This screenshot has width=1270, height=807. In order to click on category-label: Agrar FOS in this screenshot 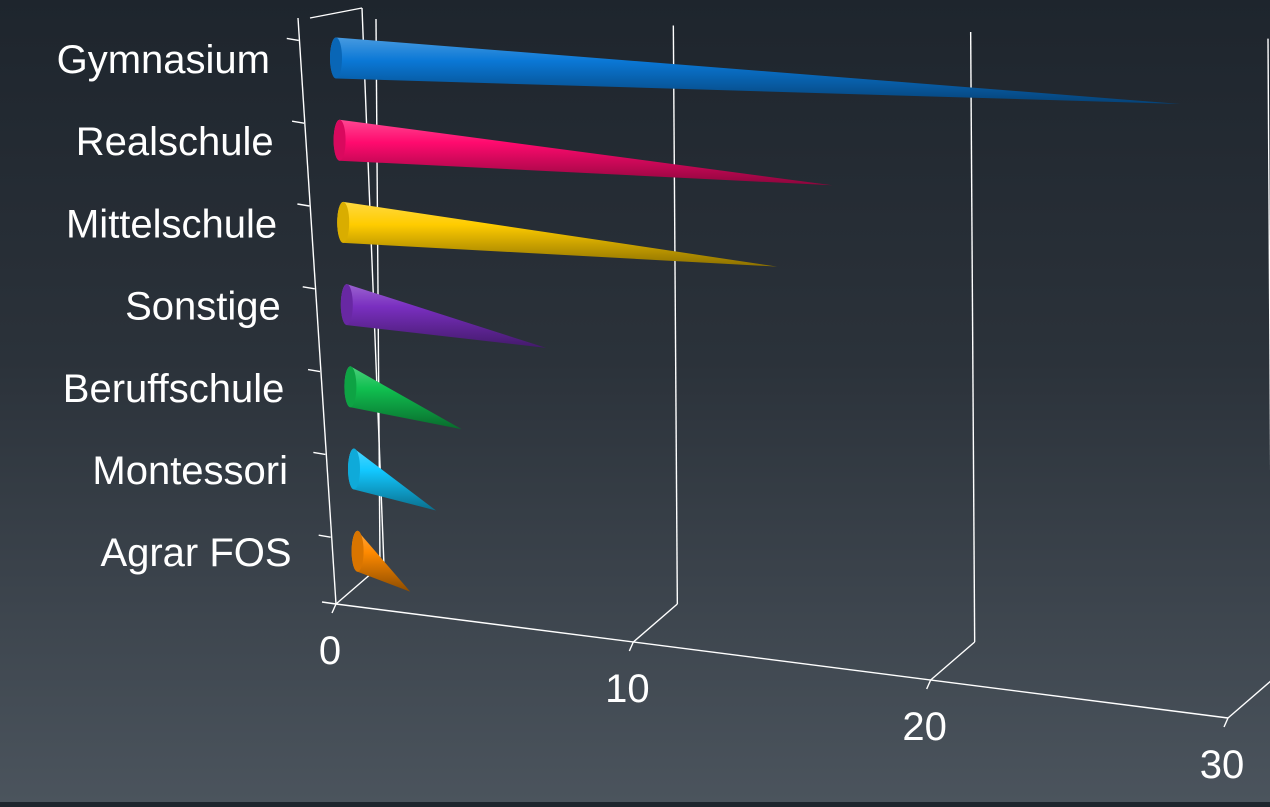, I will do `click(195, 553)`.